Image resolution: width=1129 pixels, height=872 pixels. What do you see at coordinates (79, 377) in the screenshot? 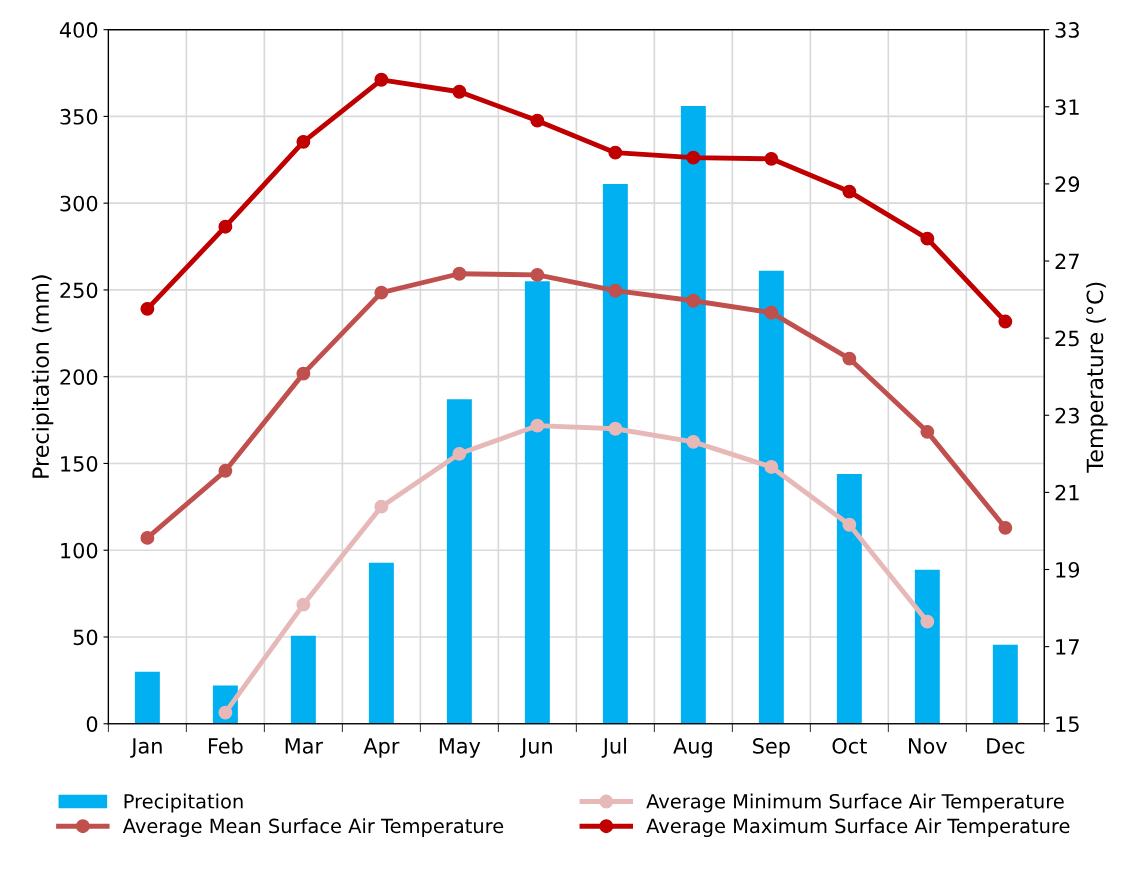
I see `y-tick-label: 200` at bounding box center [79, 377].